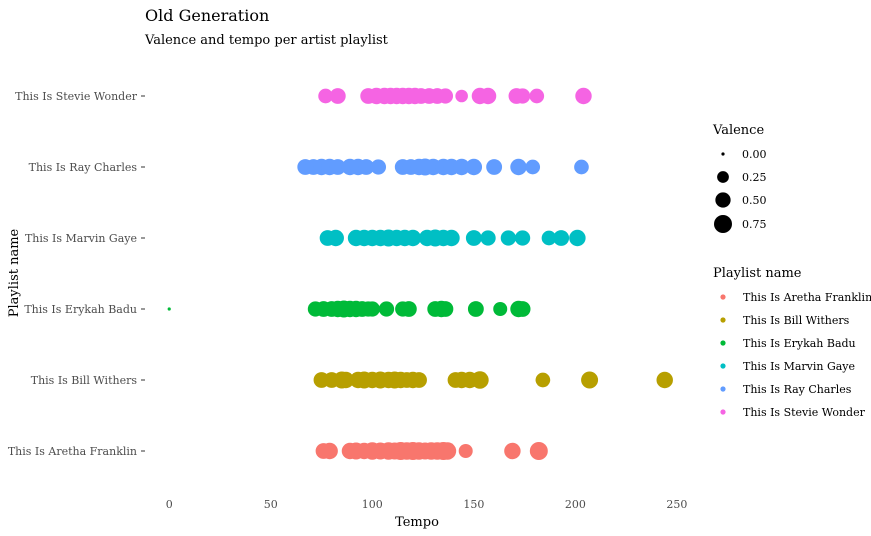 This screenshot has width=871, height=536. I want to click on size-legend-label: 0.00, so click(754, 154).